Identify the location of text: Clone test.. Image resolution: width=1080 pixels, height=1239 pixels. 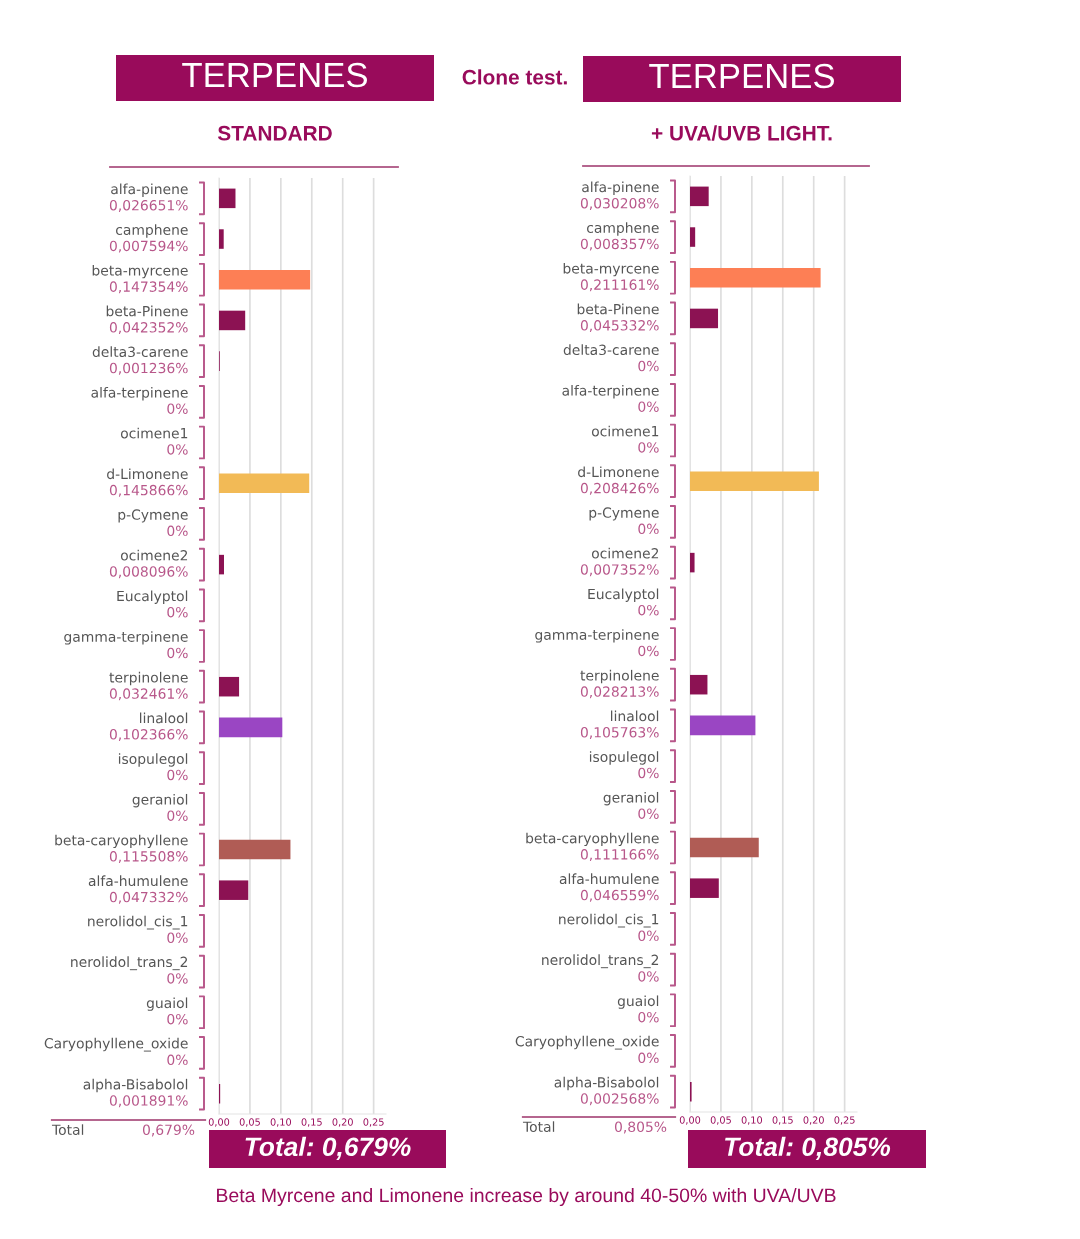
(514, 77).